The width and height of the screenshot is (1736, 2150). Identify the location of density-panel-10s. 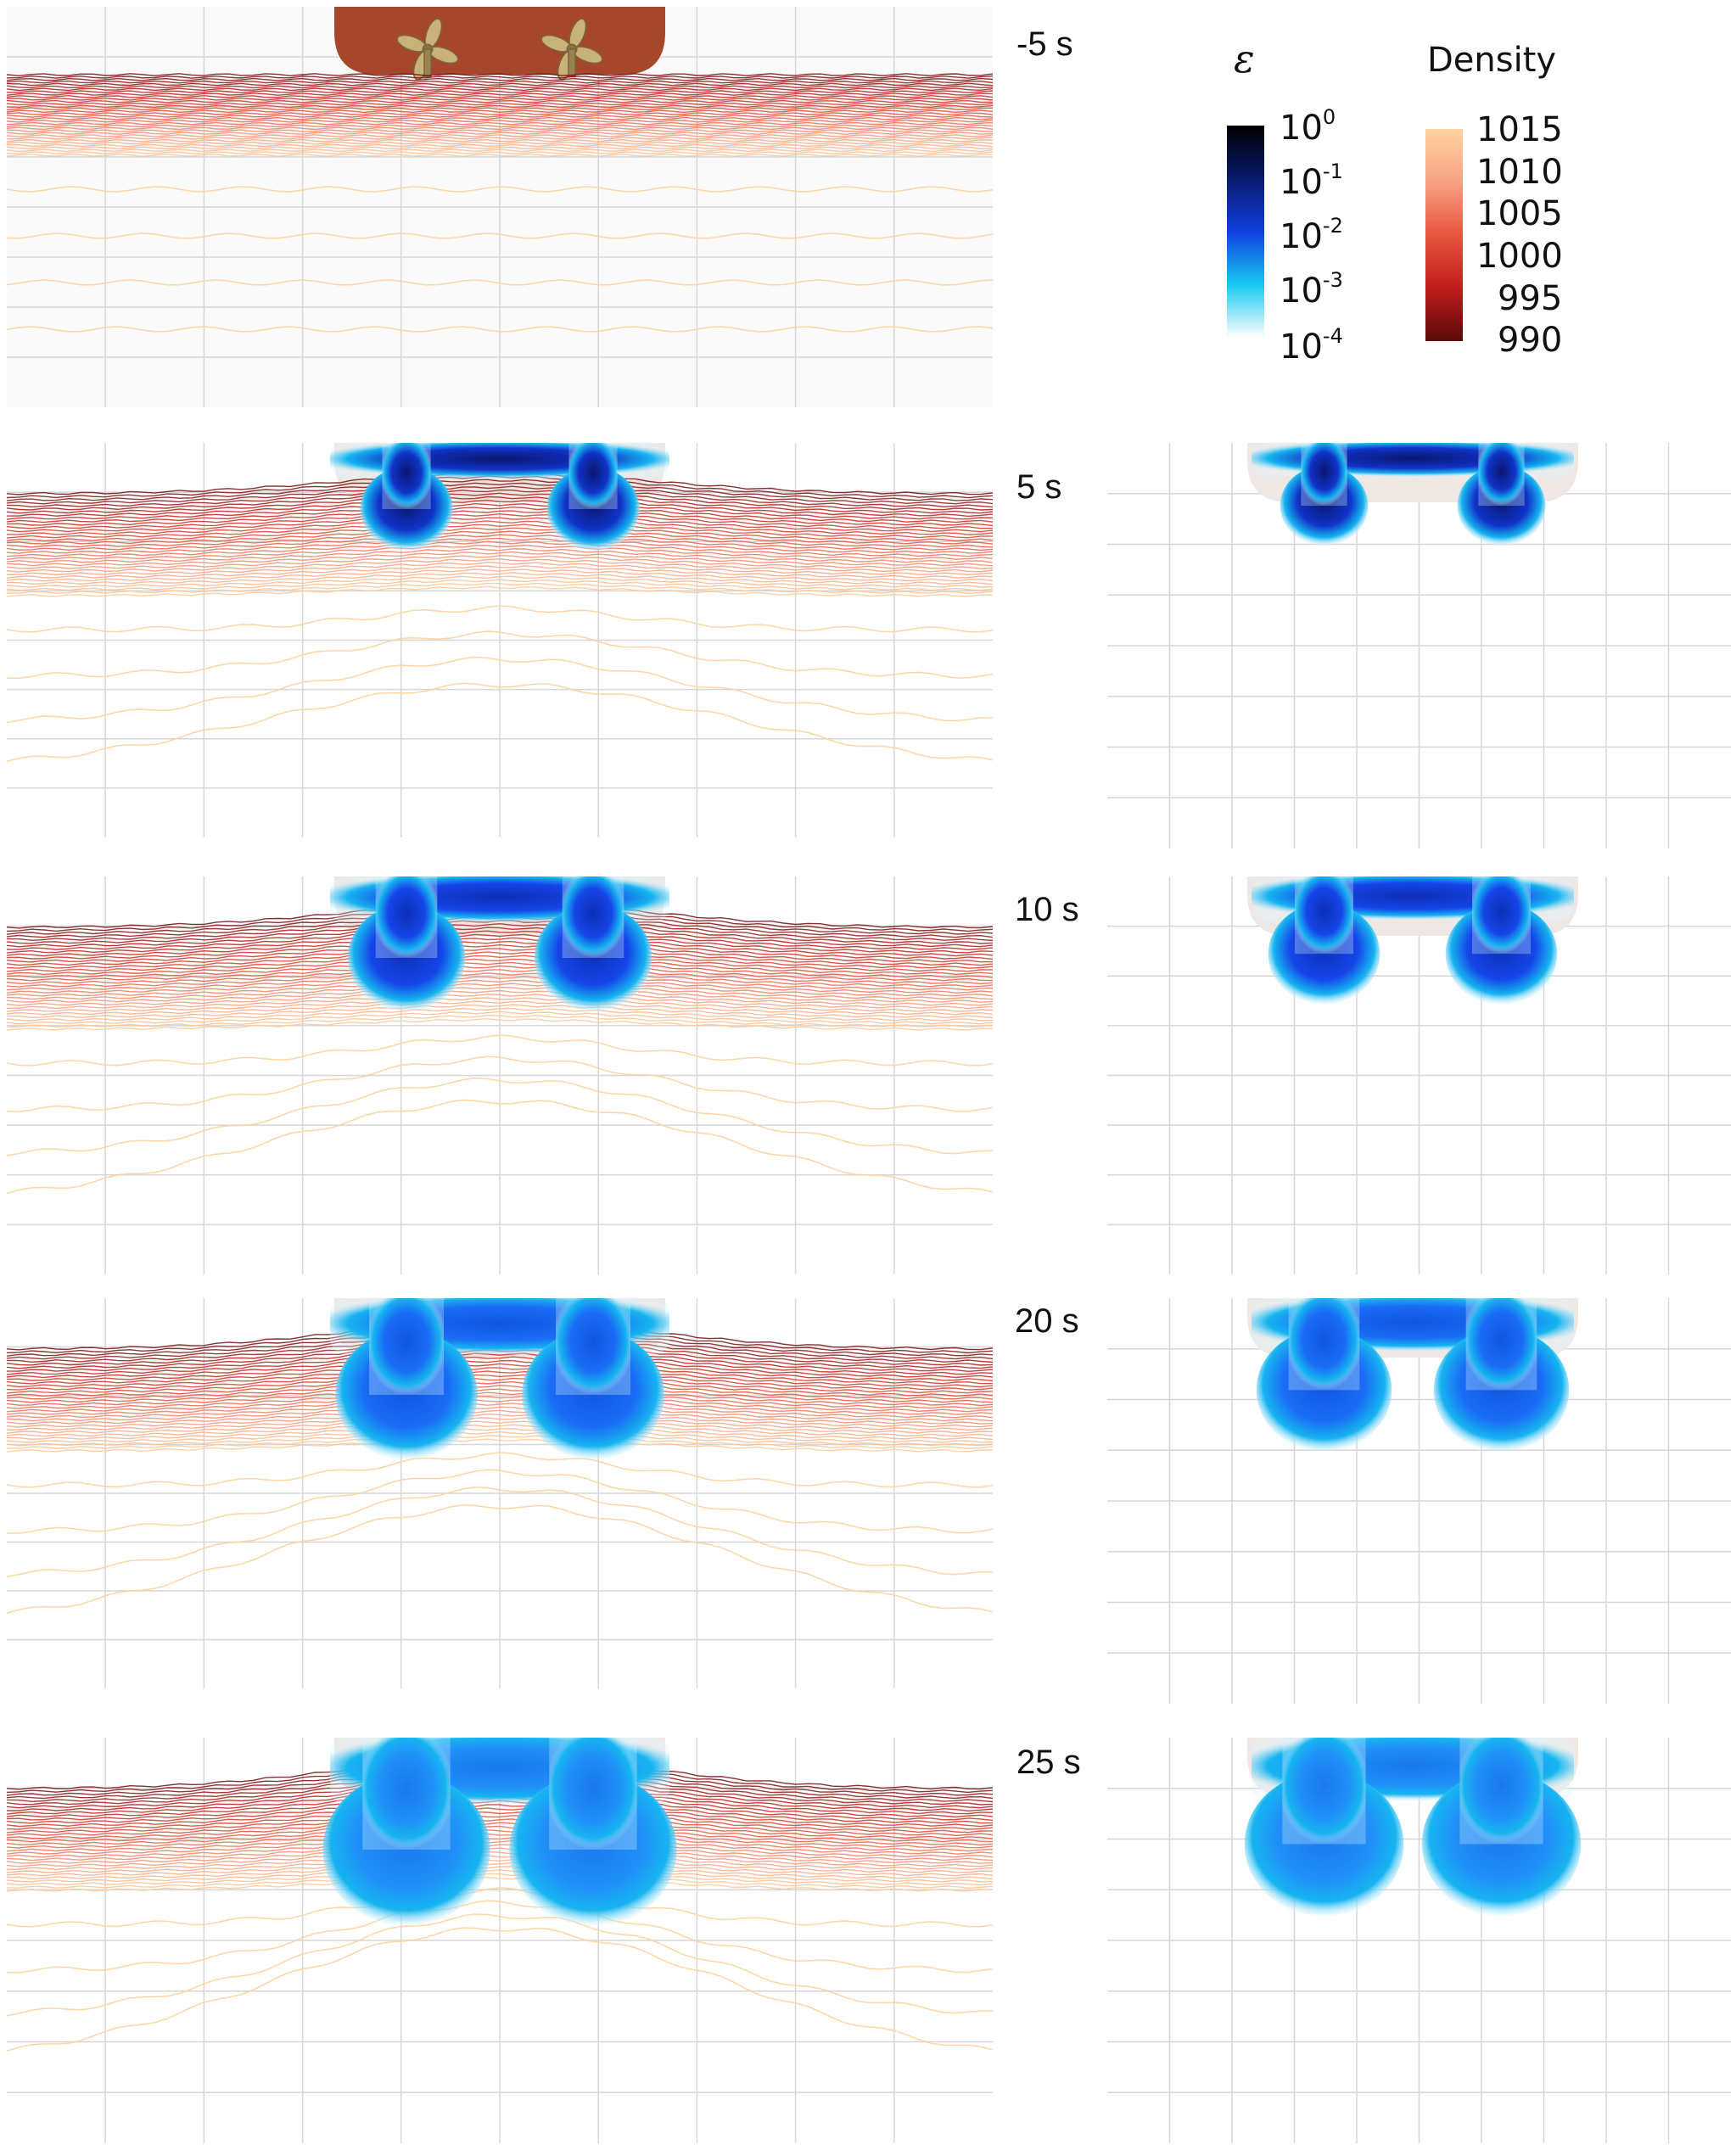
(500, 1075).